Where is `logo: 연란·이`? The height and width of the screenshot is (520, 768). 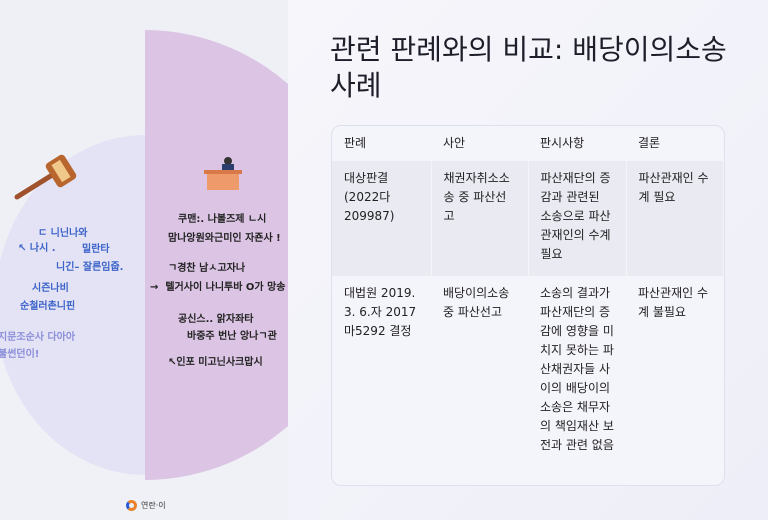 logo: 연란·이 is located at coordinates (146, 505).